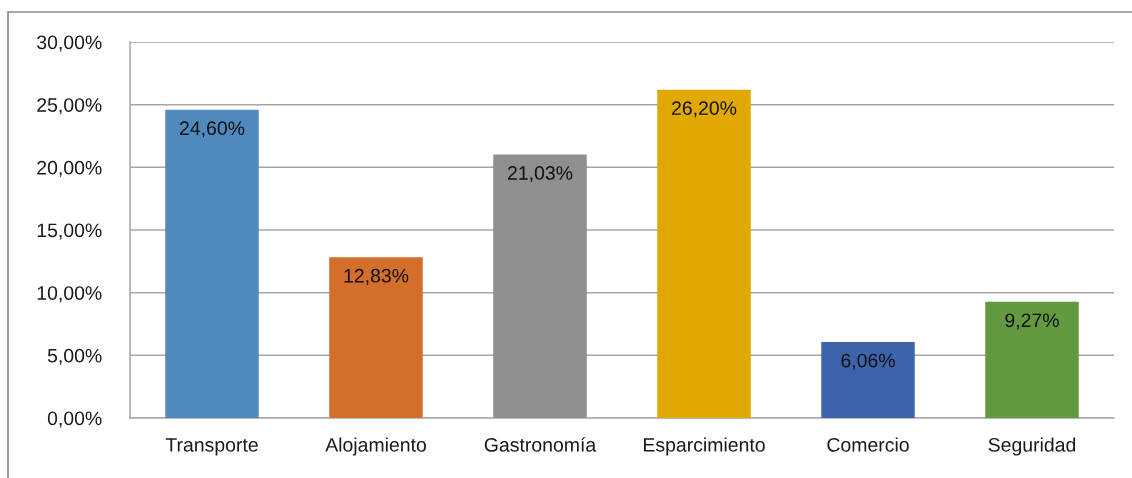  What do you see at coordinates (704, 109) in the screenshot?
I see `data-label: 26,20%` at bounding box center [704, 109].